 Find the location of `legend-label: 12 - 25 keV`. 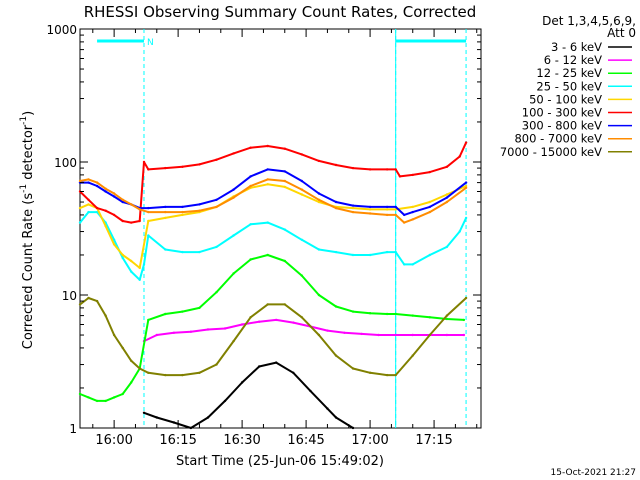

legend-label: 12 - 25 keV is located at coordinates (569, 73).